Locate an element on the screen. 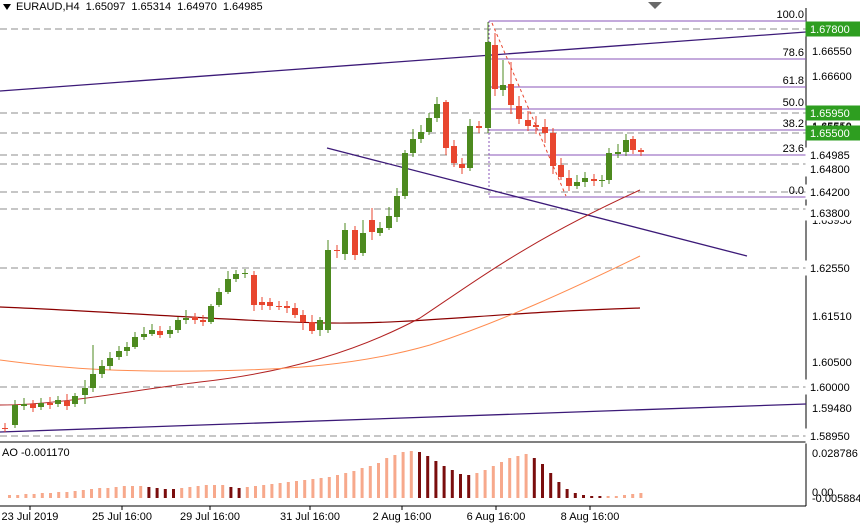  ao-histogram is located at coordinates (325, 474).